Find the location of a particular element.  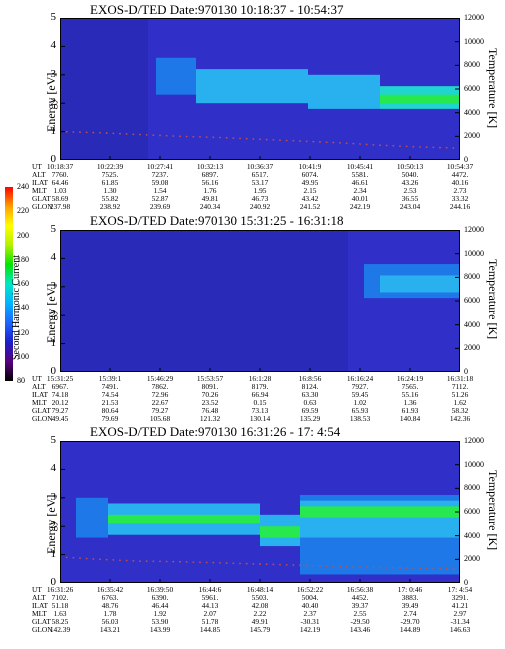

y2-tick-label: 6000 is located at coordinates (472, 300).